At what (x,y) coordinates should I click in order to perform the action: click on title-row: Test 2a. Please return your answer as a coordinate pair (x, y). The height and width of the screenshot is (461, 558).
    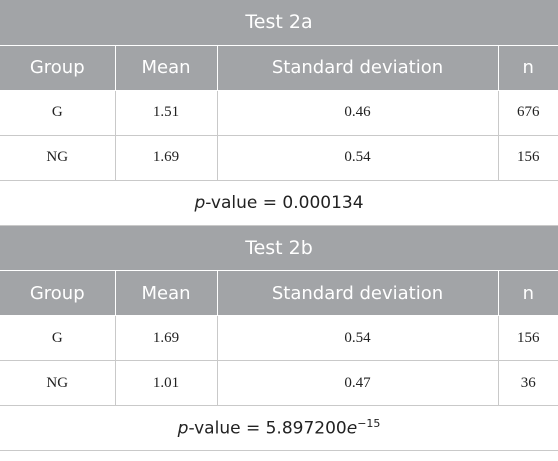
    Looking at the image, I should click on (279, 23).